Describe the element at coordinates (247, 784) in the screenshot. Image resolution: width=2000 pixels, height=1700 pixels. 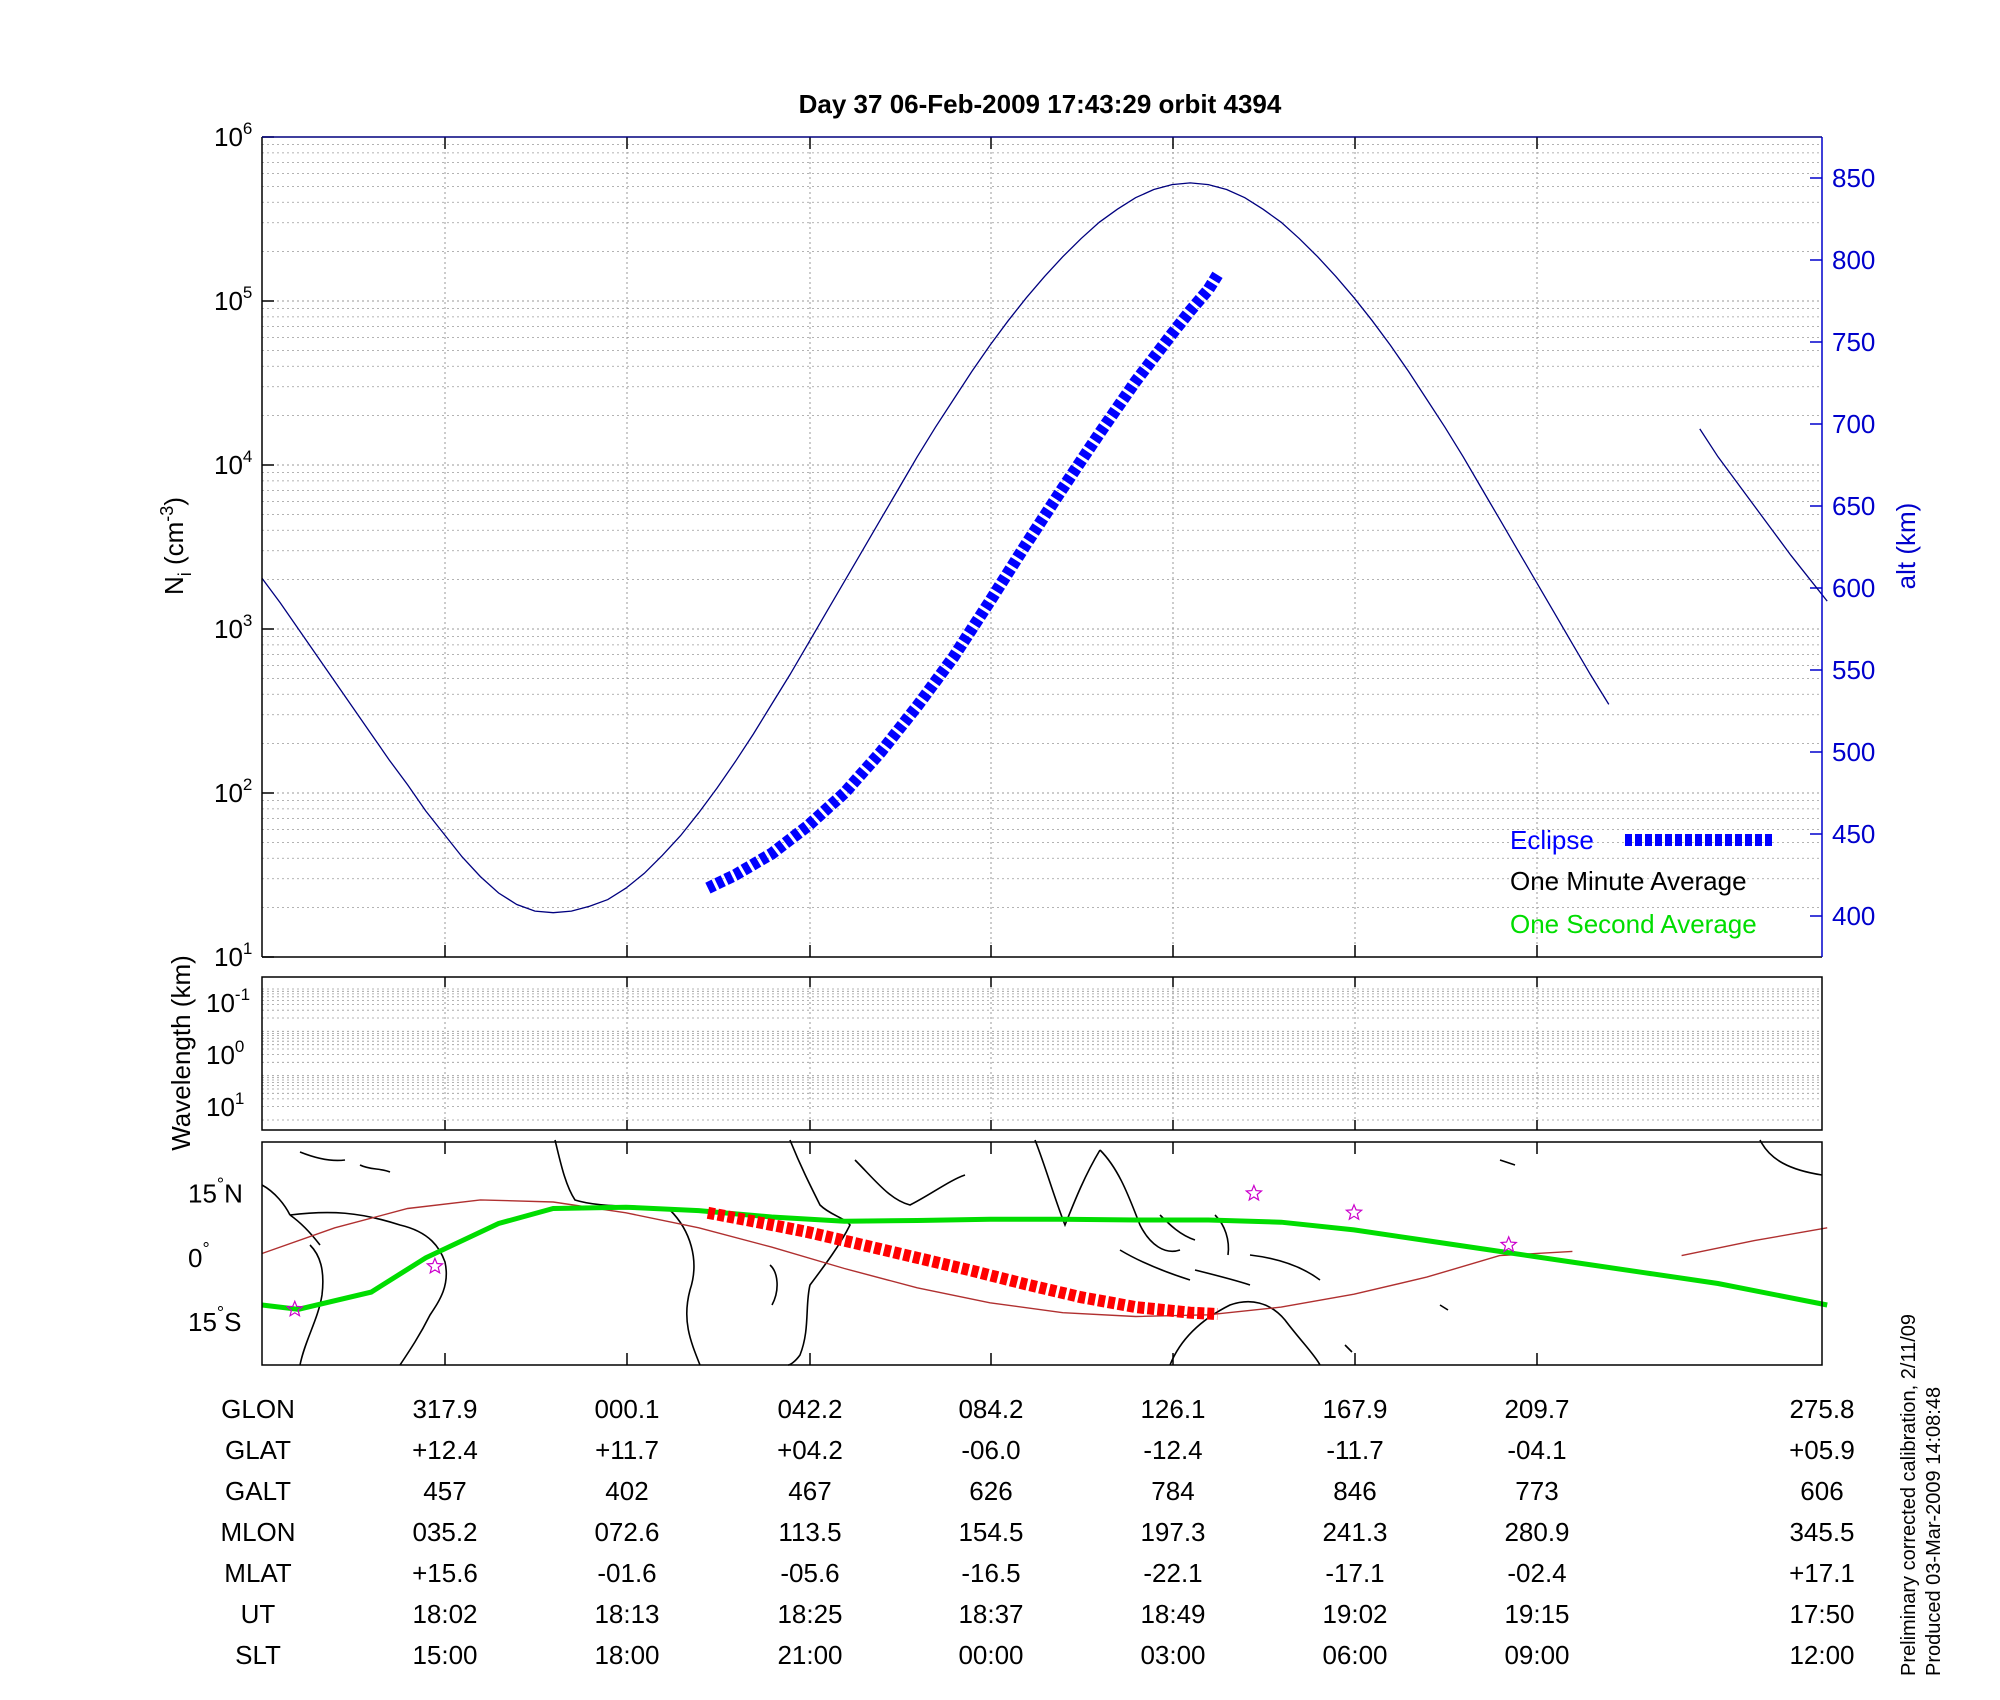
I see `tick-exponent: 2` at that location.